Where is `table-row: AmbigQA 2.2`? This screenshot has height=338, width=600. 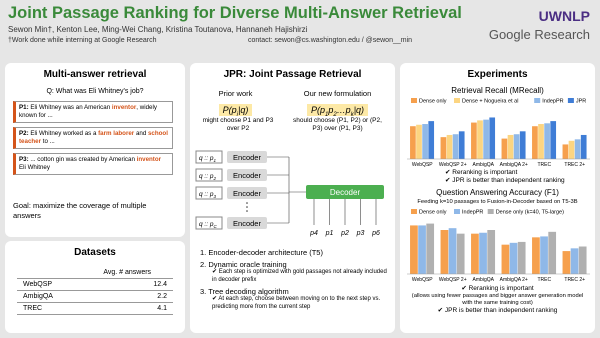
table-row: AmbigQA 2.2 is located at coordinates (95, 296).